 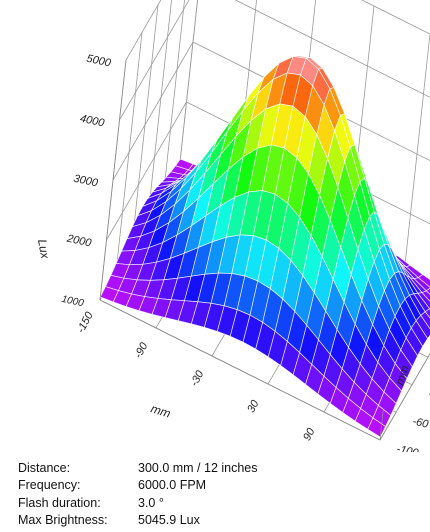 I want to click on info-label: Distance:, so click(x=44, y=467).